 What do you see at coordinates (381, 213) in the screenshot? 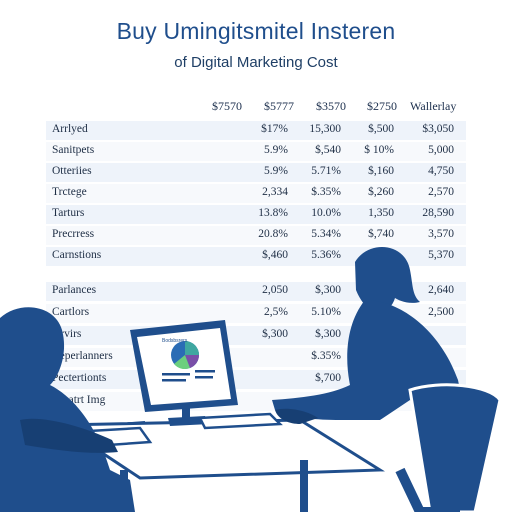
I see `row-value: 1,350` at bounding box center [381, 213].